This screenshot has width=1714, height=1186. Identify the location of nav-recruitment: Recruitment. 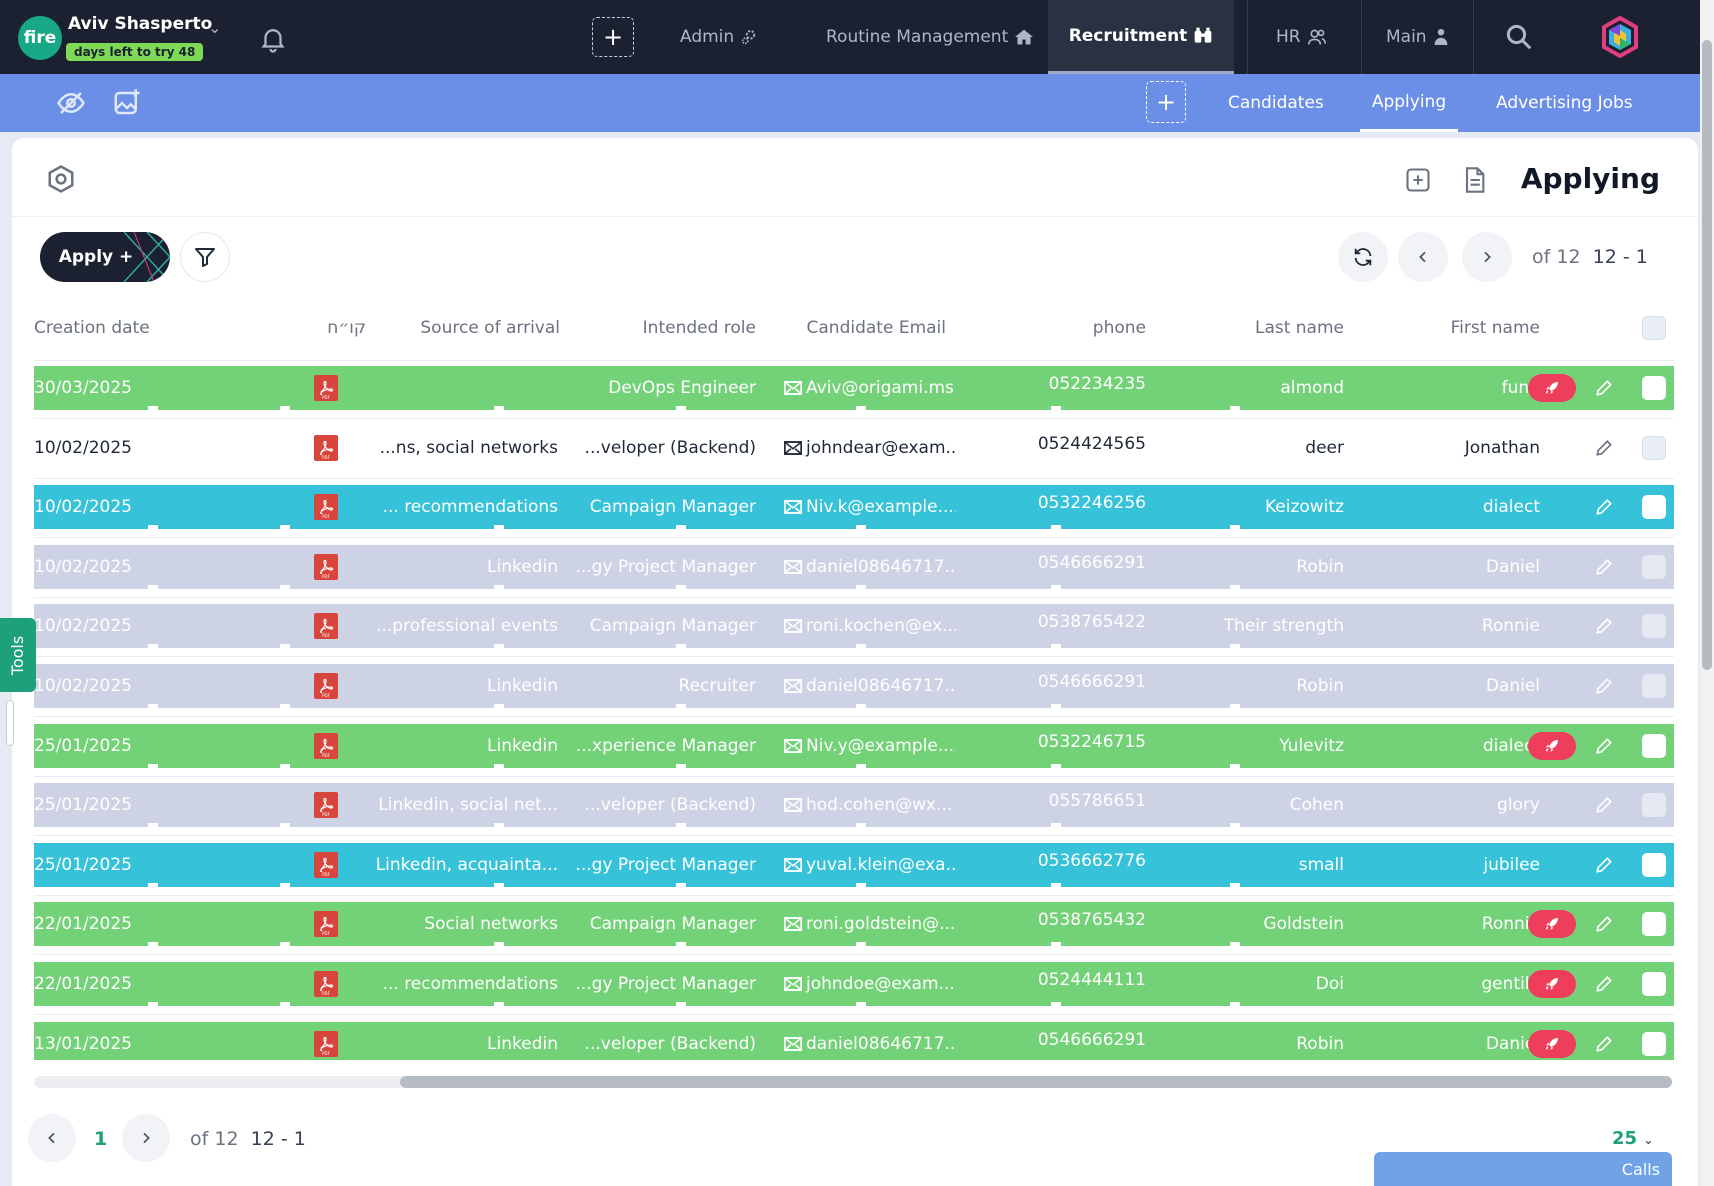
(1141, 37).